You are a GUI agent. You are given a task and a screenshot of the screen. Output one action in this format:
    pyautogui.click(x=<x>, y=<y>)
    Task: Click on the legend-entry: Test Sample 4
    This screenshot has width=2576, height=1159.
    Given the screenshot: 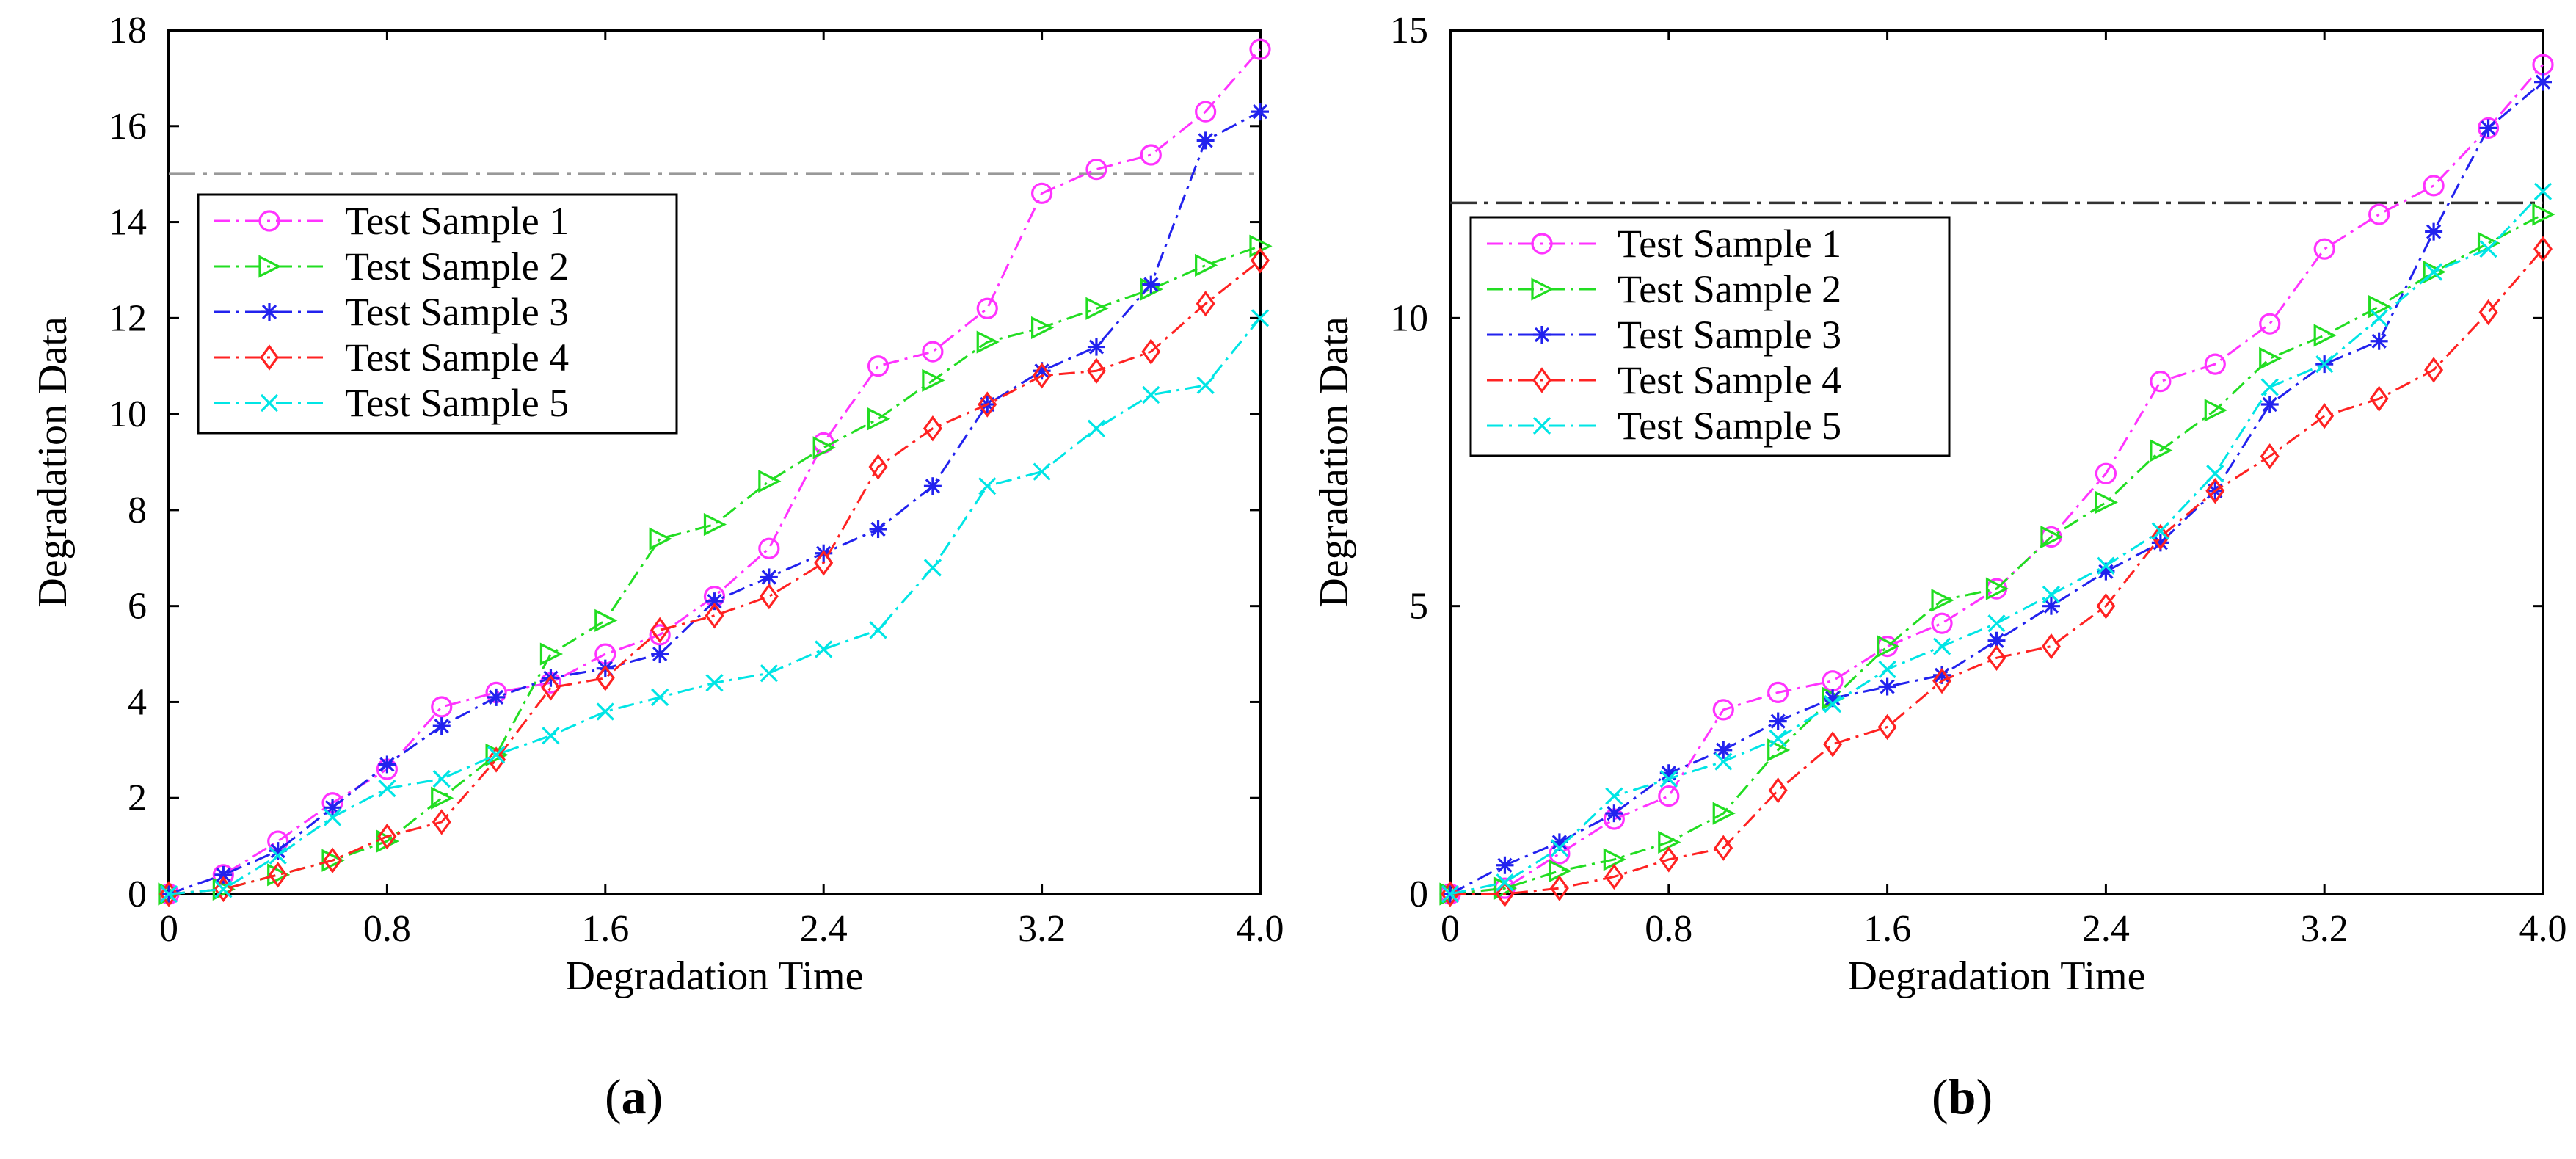 What is the action you would take?
    pyautogui.click(x=1664, y=380)
    